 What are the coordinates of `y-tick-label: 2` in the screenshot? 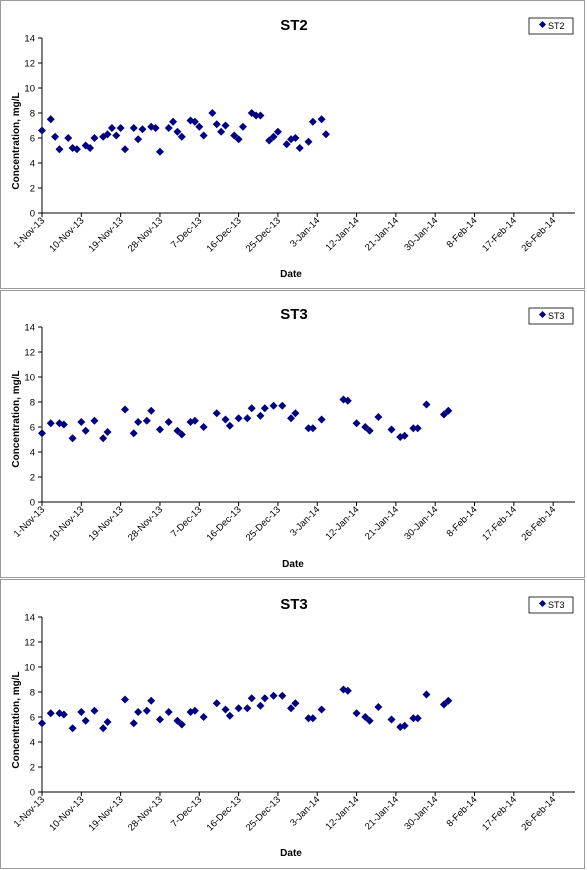 It's located at (32, 768).